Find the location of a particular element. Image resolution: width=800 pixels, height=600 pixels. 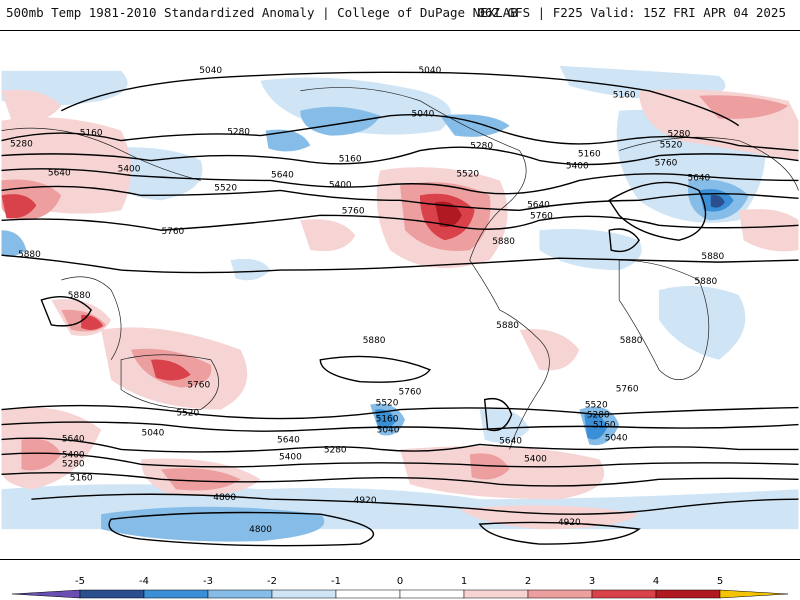

color-scale-tick-label: -3 is located at coordinates (208, 581).